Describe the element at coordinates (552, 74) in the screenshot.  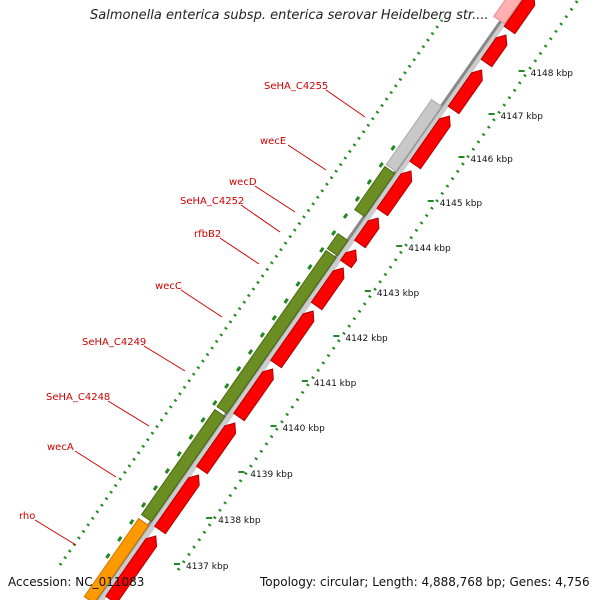
I see `kbp-tick-label: 4148 kbp` at that location.